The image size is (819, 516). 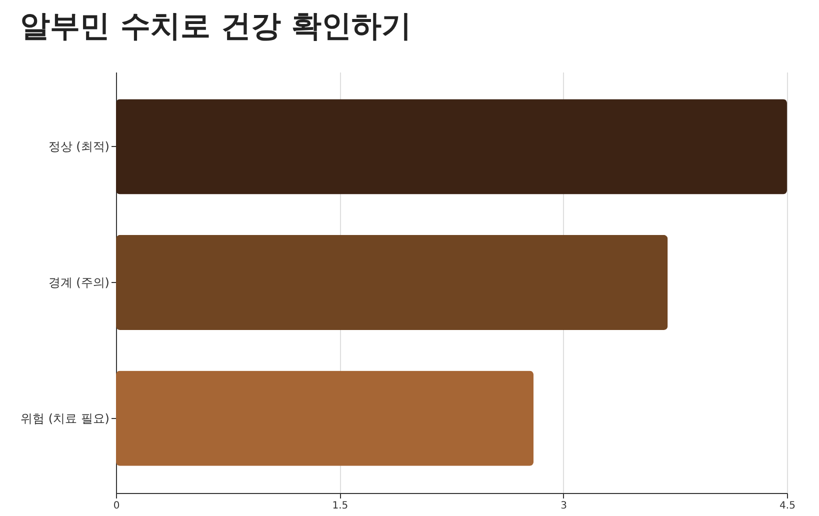 I want to click on x-tick-label: 3, so click(x=564, y=506).